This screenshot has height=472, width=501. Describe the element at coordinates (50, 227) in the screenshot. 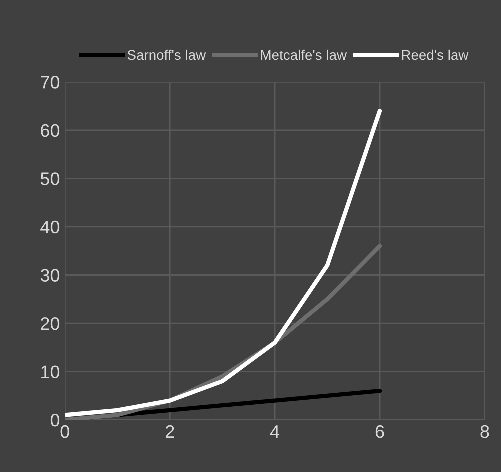

I see `y-tick-label: 40` at that location.